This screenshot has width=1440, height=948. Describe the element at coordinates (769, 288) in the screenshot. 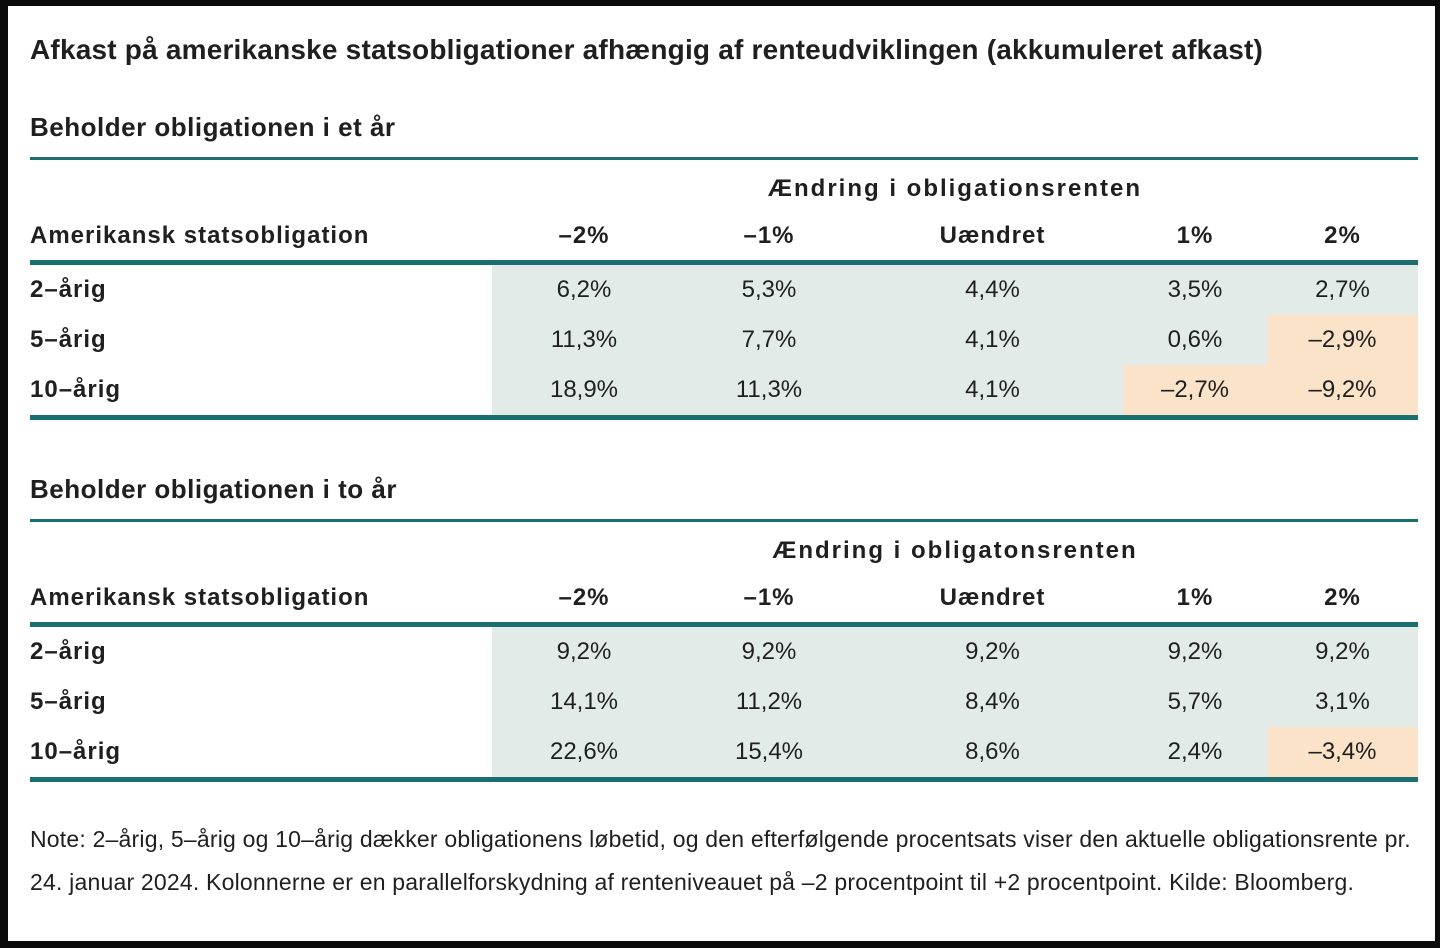

I see `value-cell: 5,3%` at that location.